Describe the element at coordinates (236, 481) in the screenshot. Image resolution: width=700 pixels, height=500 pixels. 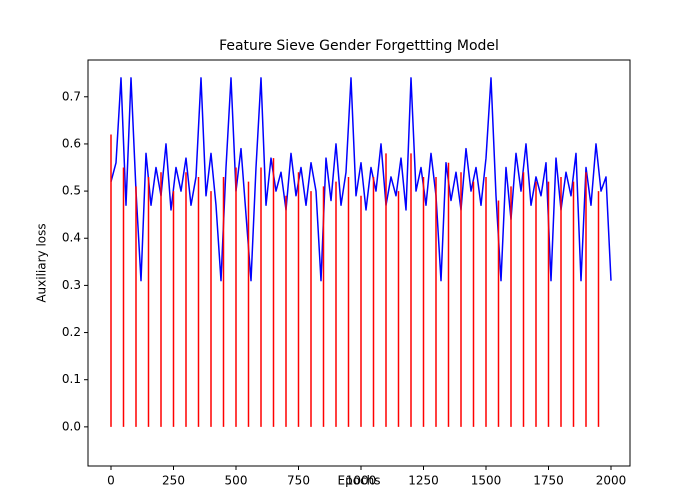
I see `x-tick-label: 500` at that location.